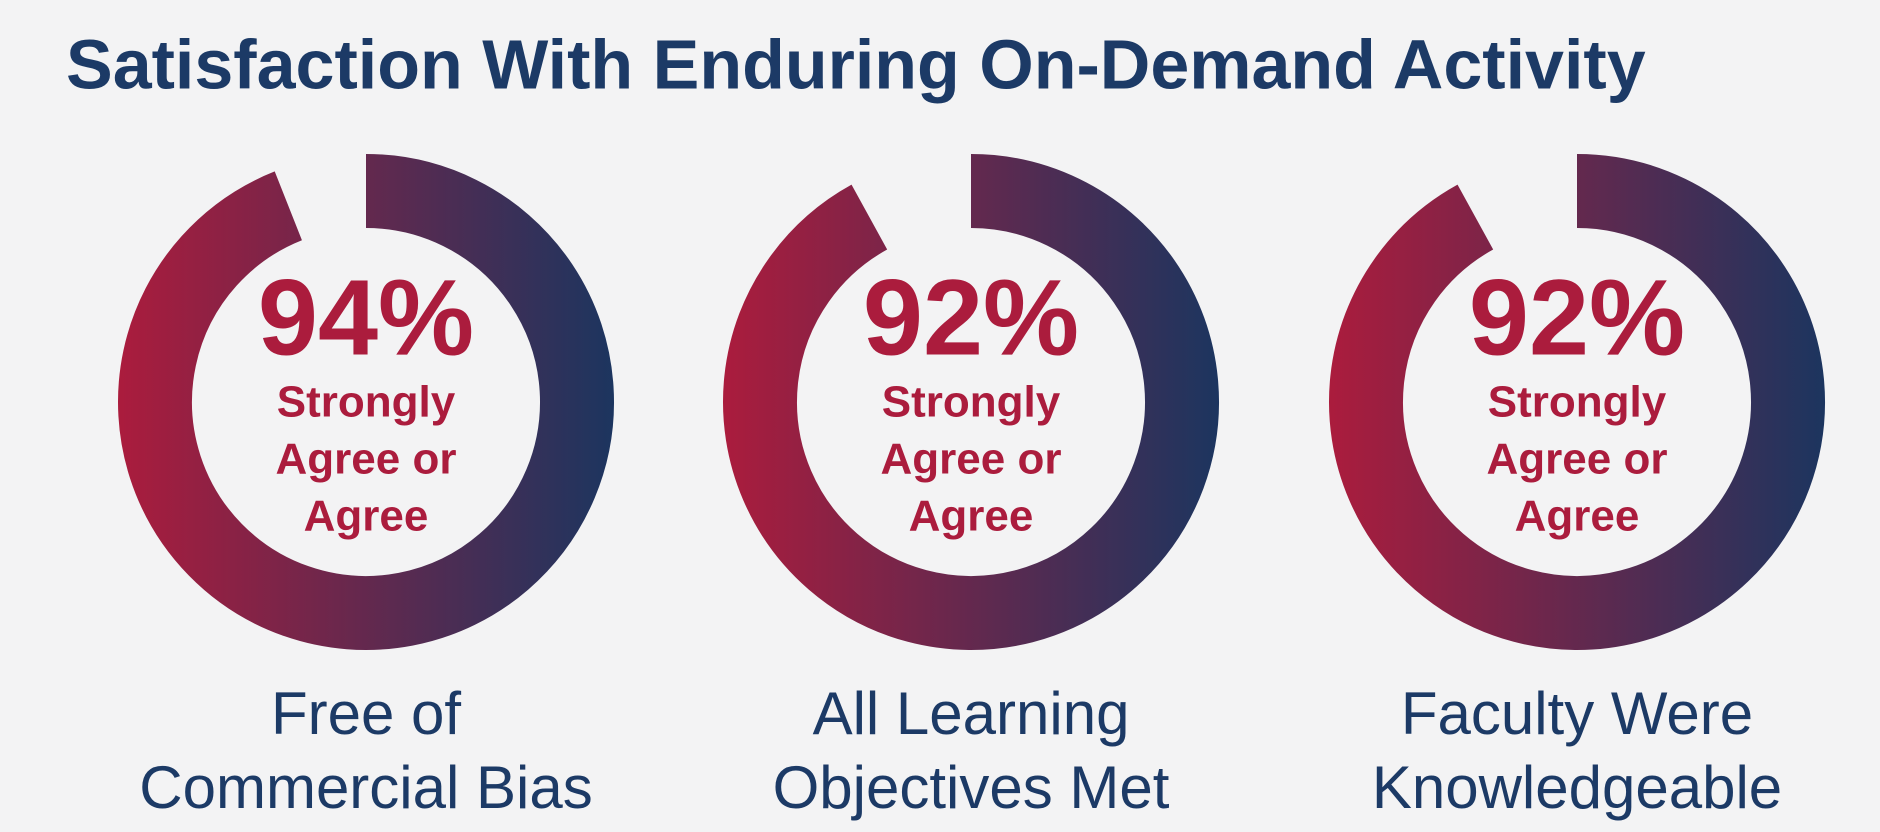 This screenshot has width=1880, height=832. I want to click on value-label: 94%, so click(366, 317).